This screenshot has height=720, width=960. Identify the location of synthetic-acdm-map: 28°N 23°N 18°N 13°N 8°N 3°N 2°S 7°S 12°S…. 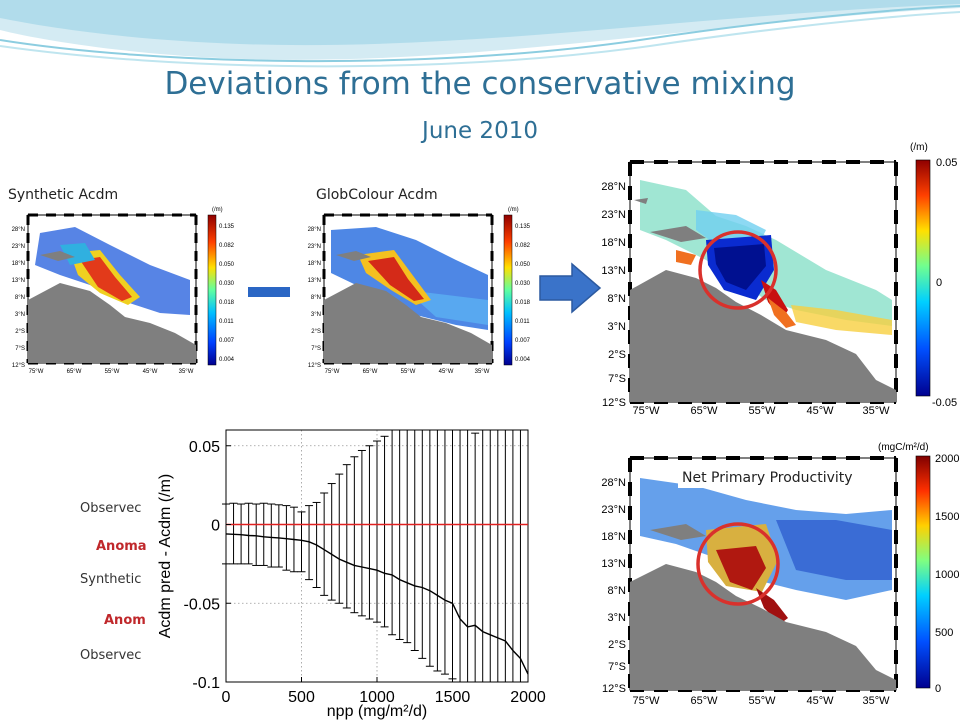
(123, 291).